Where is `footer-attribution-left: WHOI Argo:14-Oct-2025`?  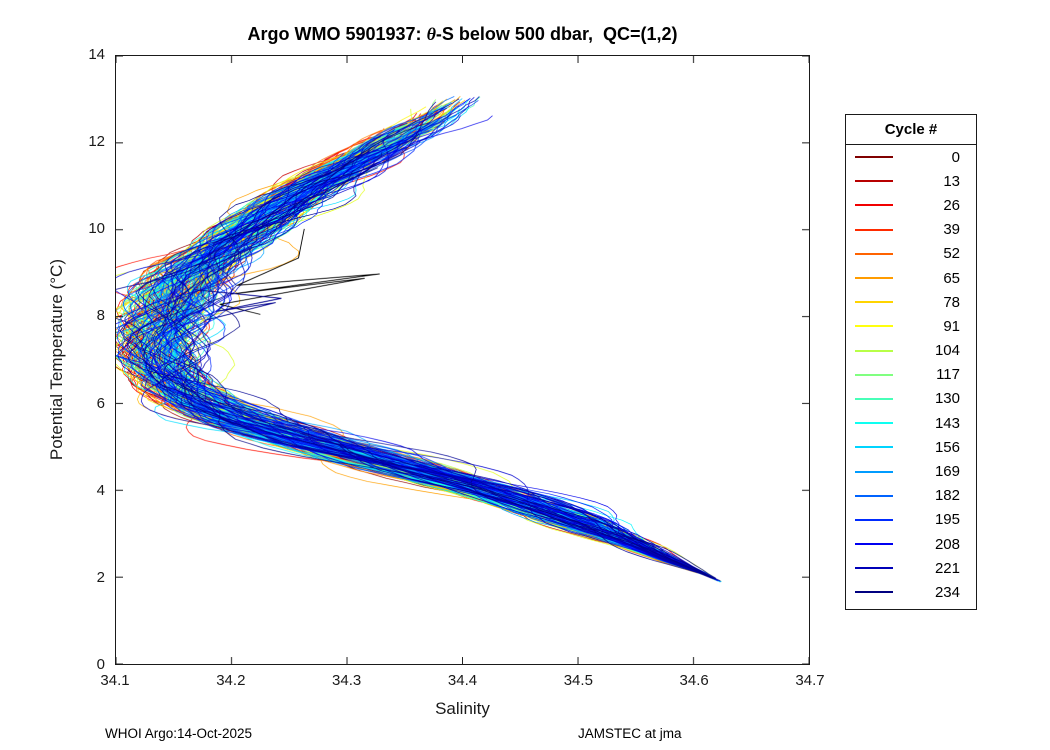
footer-attribution-left: WHOI Argo:14-Oct-2025 is located at coordinates (179, 733).